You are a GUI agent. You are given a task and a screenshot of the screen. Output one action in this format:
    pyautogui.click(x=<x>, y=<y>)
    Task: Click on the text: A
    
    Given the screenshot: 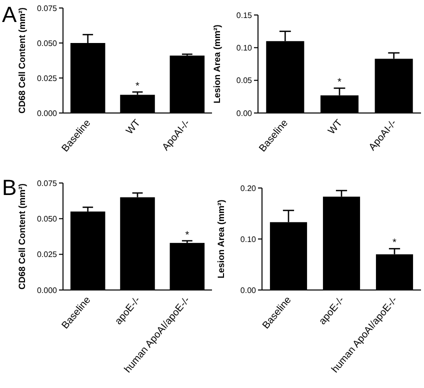 What is the action you would take?
    pyautogui.click(x=9, y=14)
    